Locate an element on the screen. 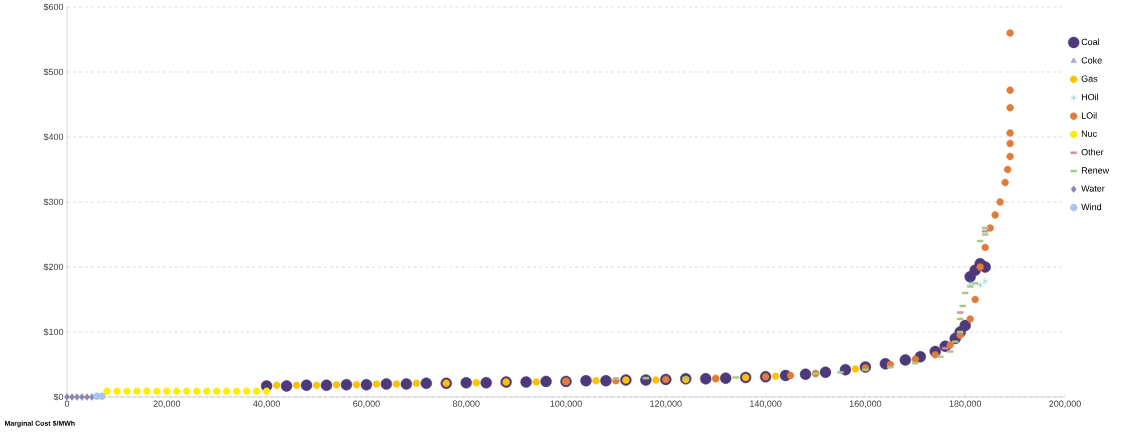 The height and width of the screenshot is (442, 1130). y-tick-label: $200 is located at coordinates (53, 267).